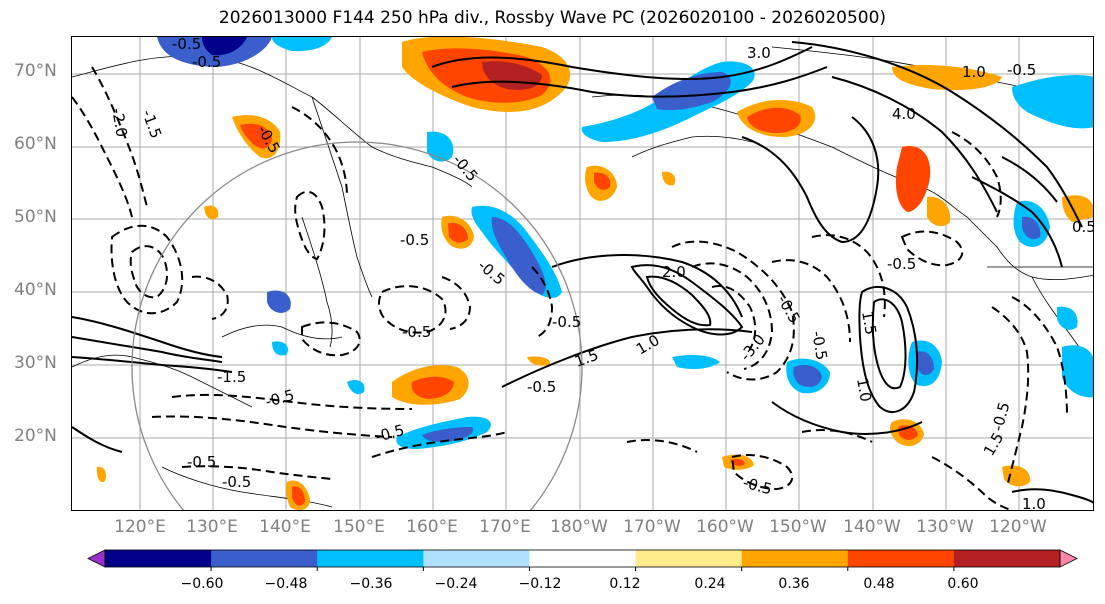 The height and width of the screenshot is (604, 1105). What do you see at coordinates (1083, 227) in the screenshot?
I see `contour-label: 0.5` at bounding box center [1083, 227].